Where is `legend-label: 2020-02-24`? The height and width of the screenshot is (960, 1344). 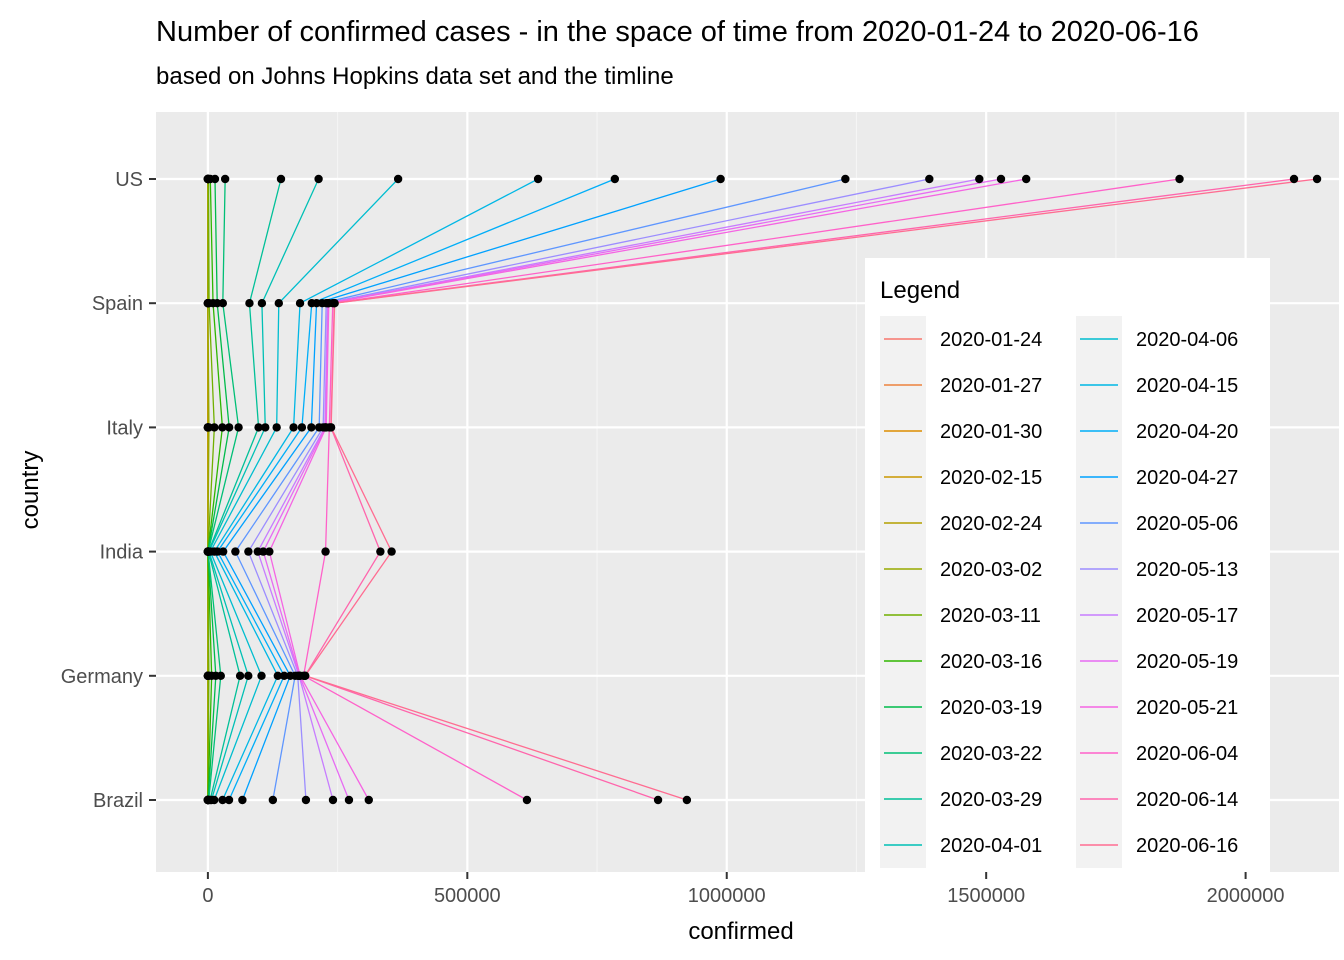
legend-label: 2020-02-24 is located at coordinates (991, 524).